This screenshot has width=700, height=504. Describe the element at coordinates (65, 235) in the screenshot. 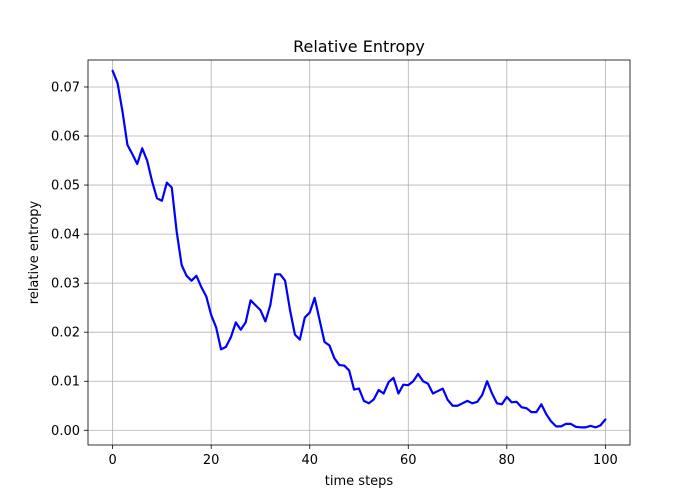

I see `y-tick-label: 0.04` at that location.